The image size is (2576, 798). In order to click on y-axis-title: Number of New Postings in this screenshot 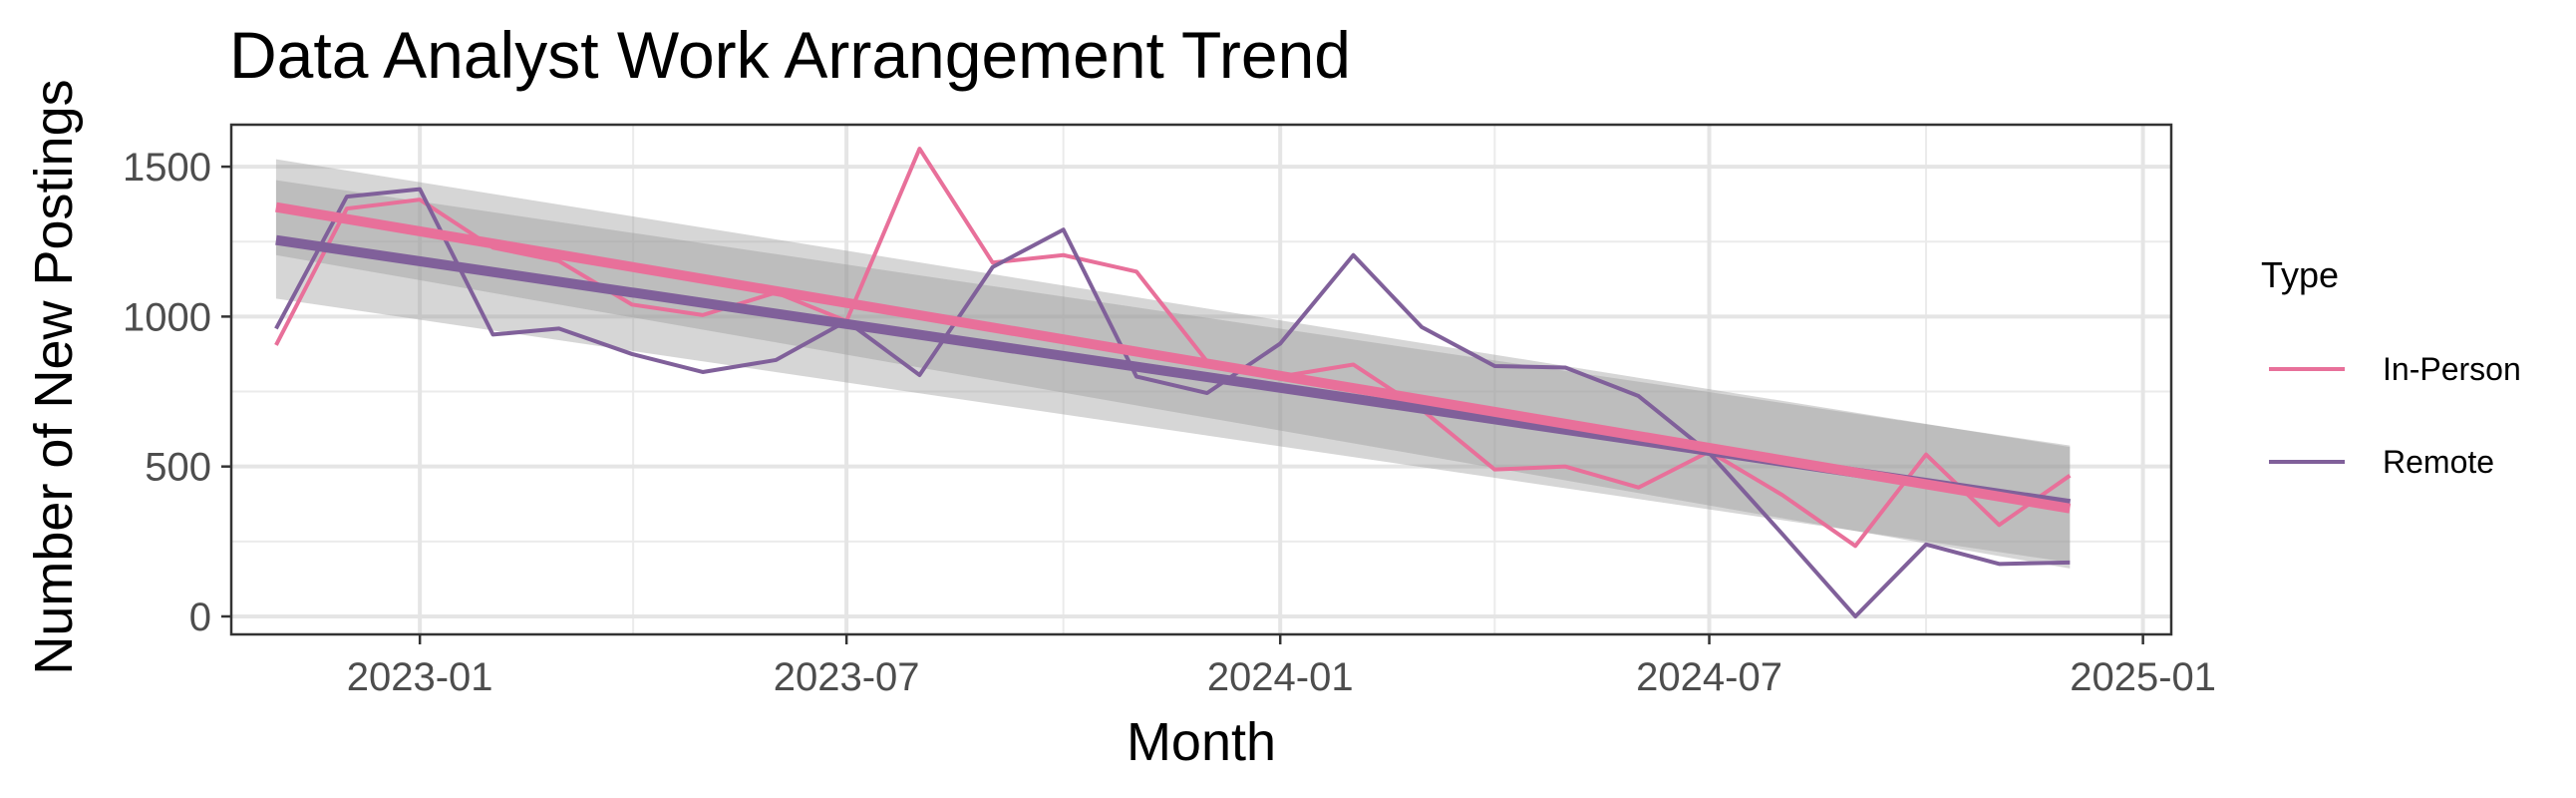, I will do `click(54, 376)`.